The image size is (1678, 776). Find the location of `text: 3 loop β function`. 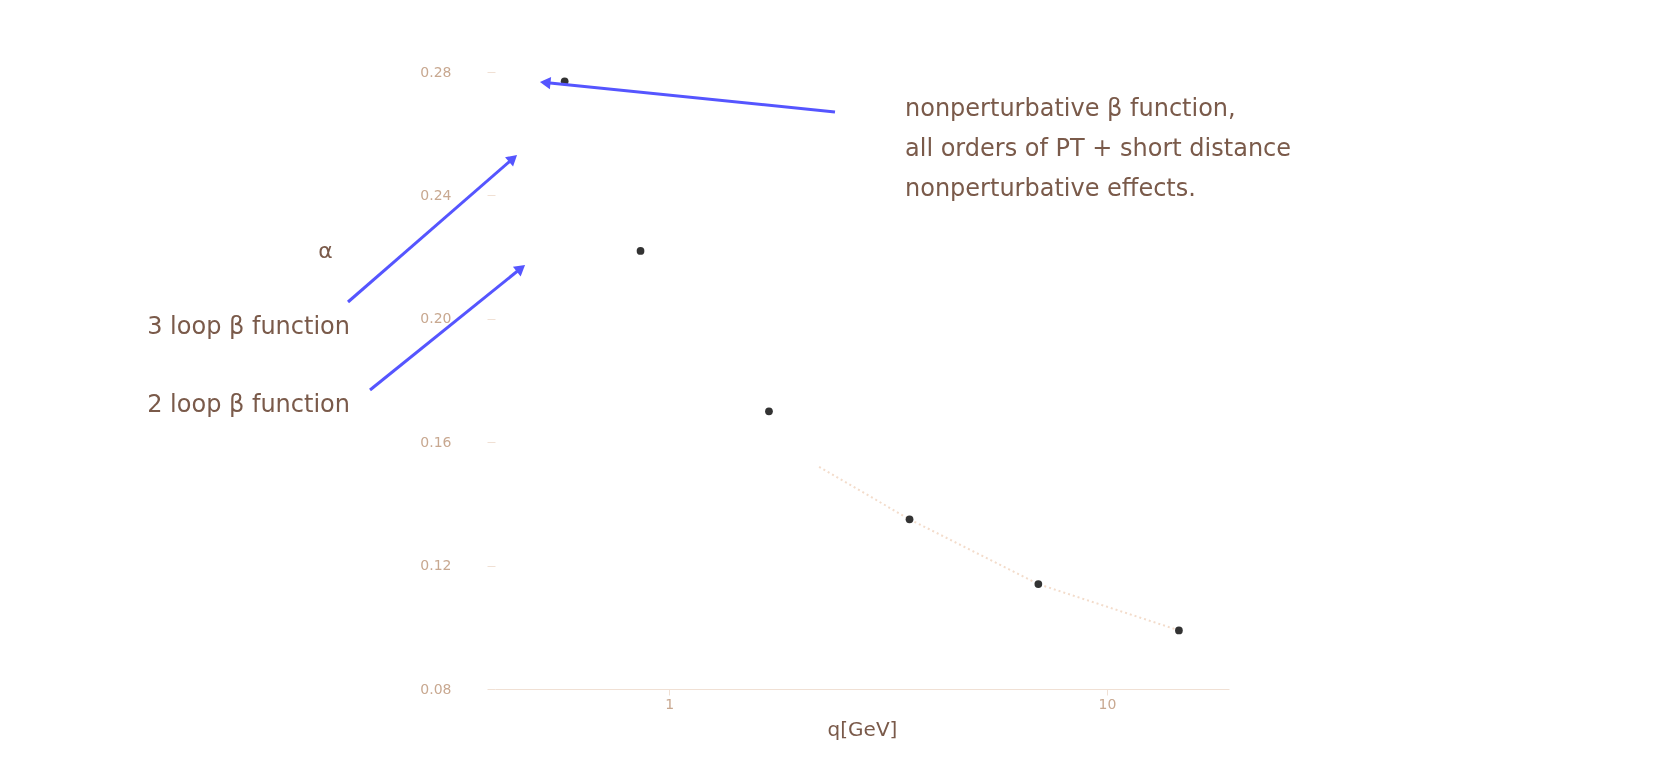

text: 3 loop β function is located at coordinates (248, 326).